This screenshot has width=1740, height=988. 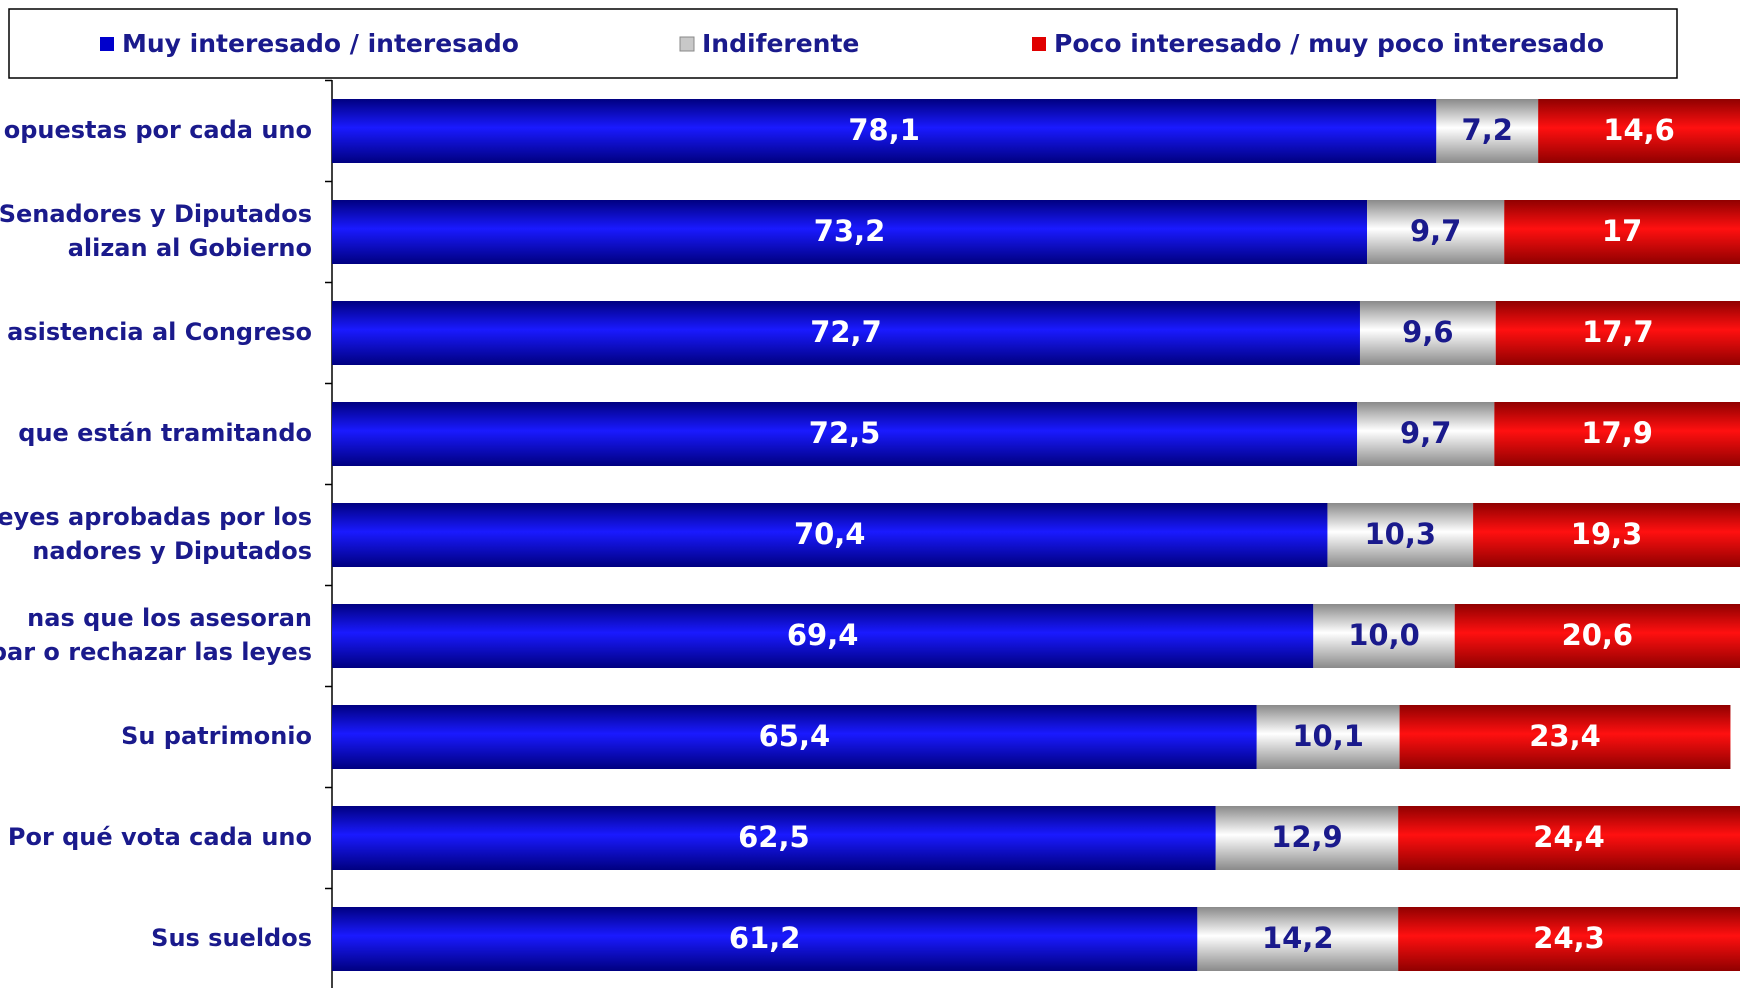 What do you see at coordinates (231, 938) in the screenshot?
I see `category-label: Sus sueldos` at bounding box center [231, 938].